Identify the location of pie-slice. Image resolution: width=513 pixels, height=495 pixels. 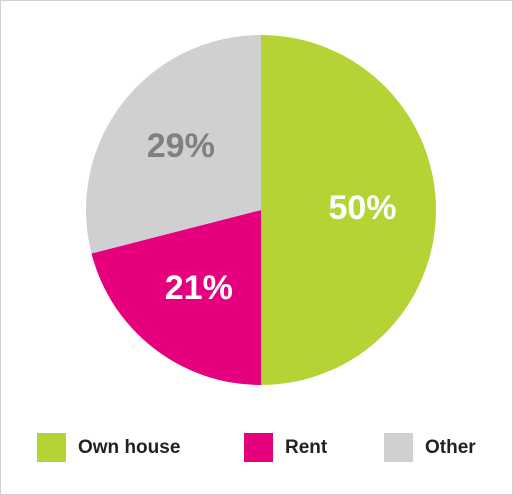
(176, 297).